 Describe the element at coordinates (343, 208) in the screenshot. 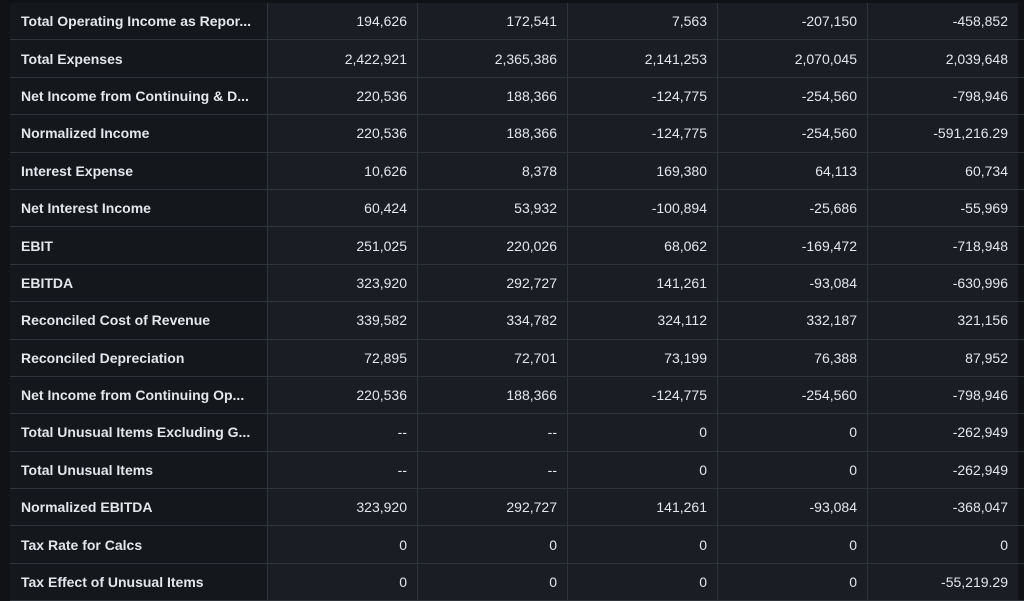

I see `table-cell: 60,424` at that location.